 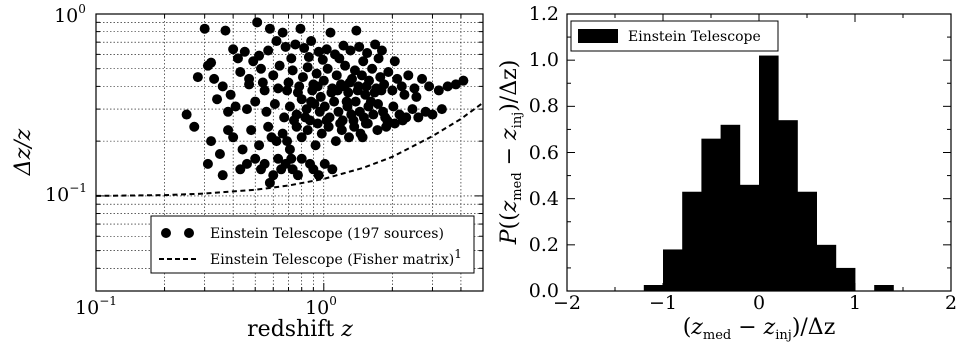 I want to click on right-xtick-label-2: 0, so click(x=759, y=303).